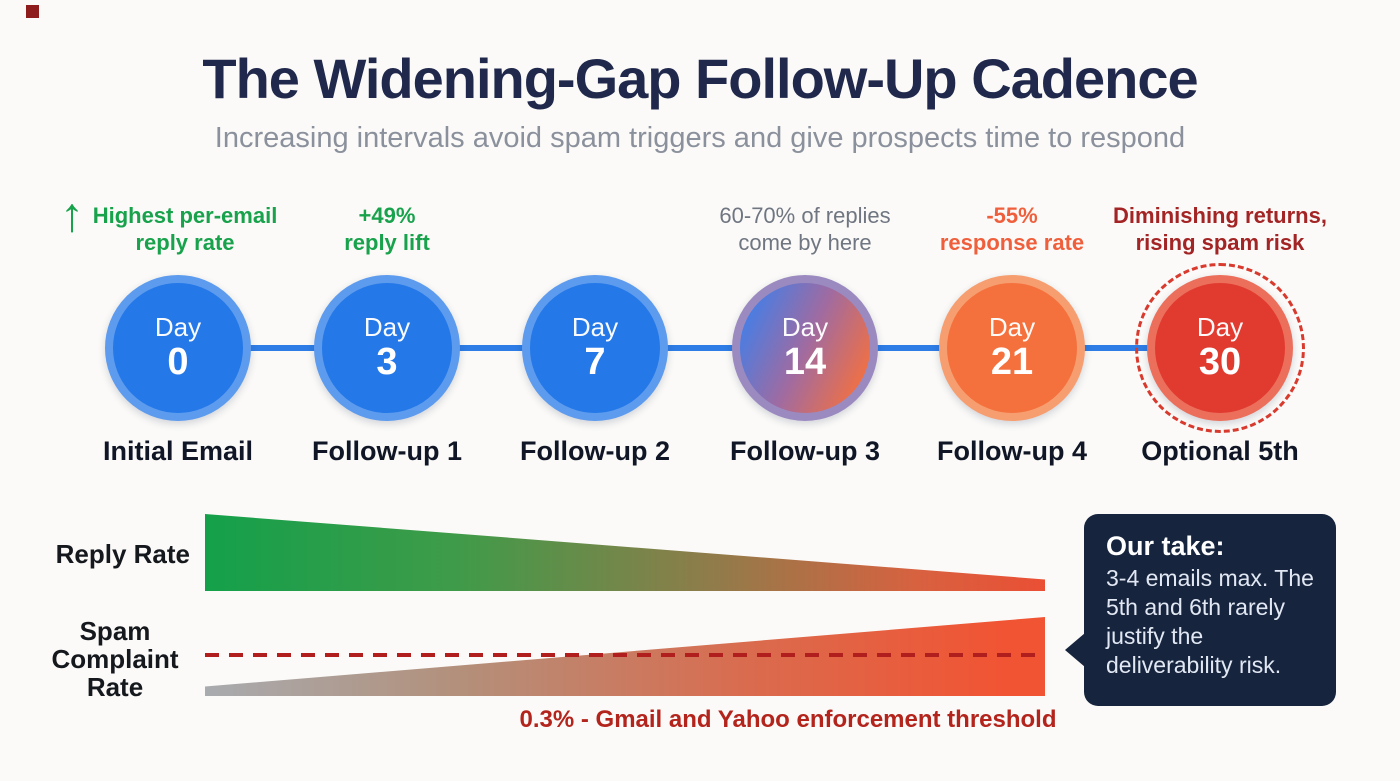  I want to click on annotation-line: Diminishing returns,, so click(1220, 215).